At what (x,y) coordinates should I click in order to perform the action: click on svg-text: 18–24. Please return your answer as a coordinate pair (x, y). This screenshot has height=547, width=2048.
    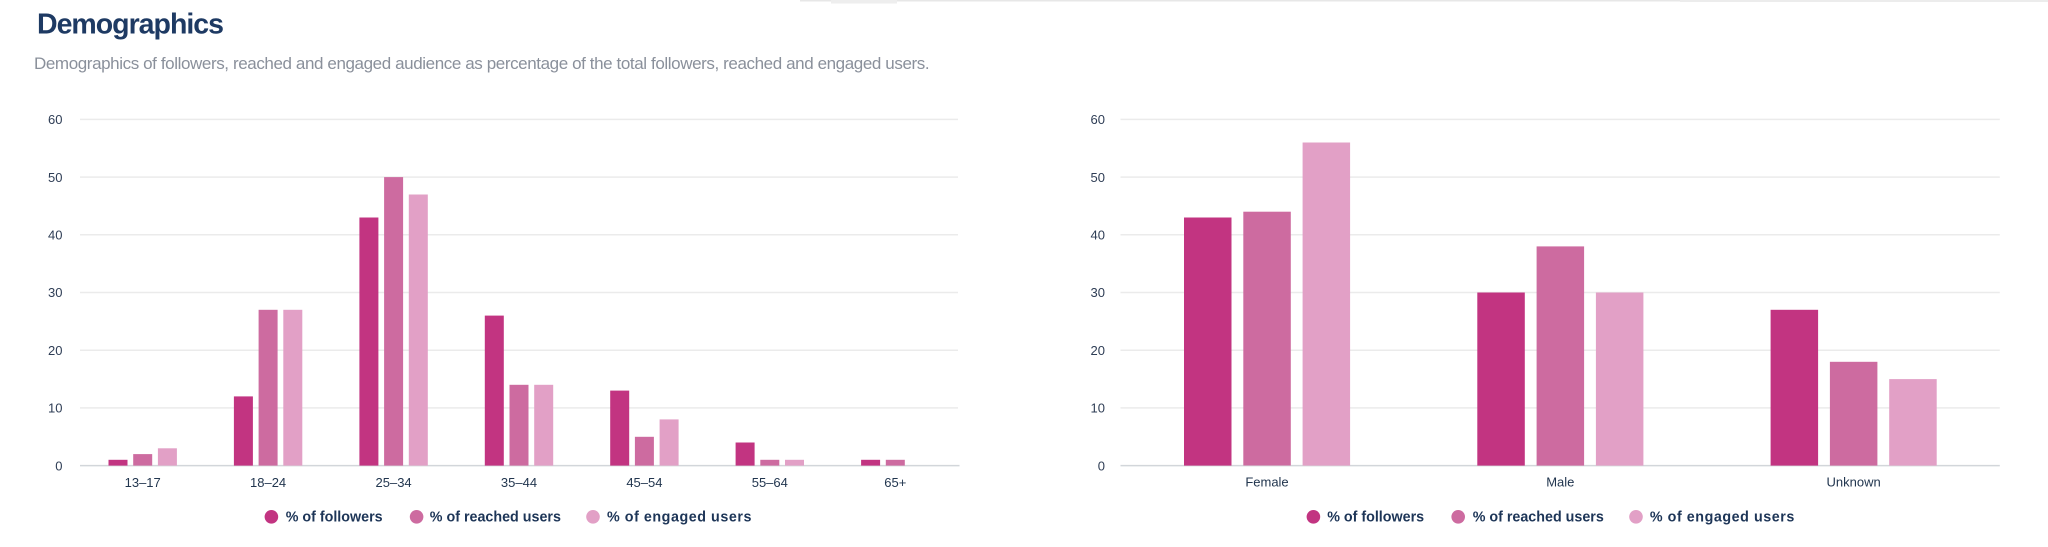
    Looking at the image, I should click on (268, 482).